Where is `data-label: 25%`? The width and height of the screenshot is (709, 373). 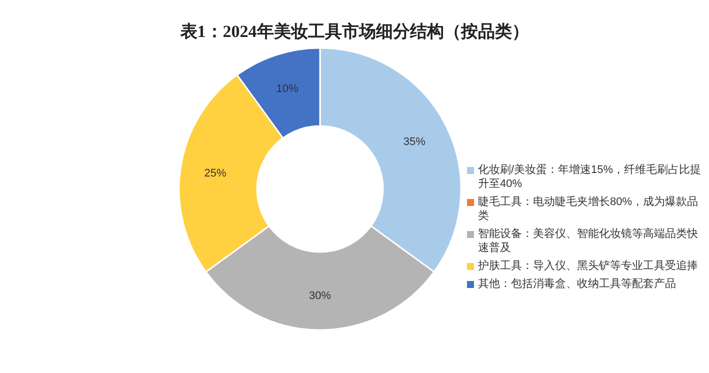
data-label: 25% is located at coordinates (215, 173).